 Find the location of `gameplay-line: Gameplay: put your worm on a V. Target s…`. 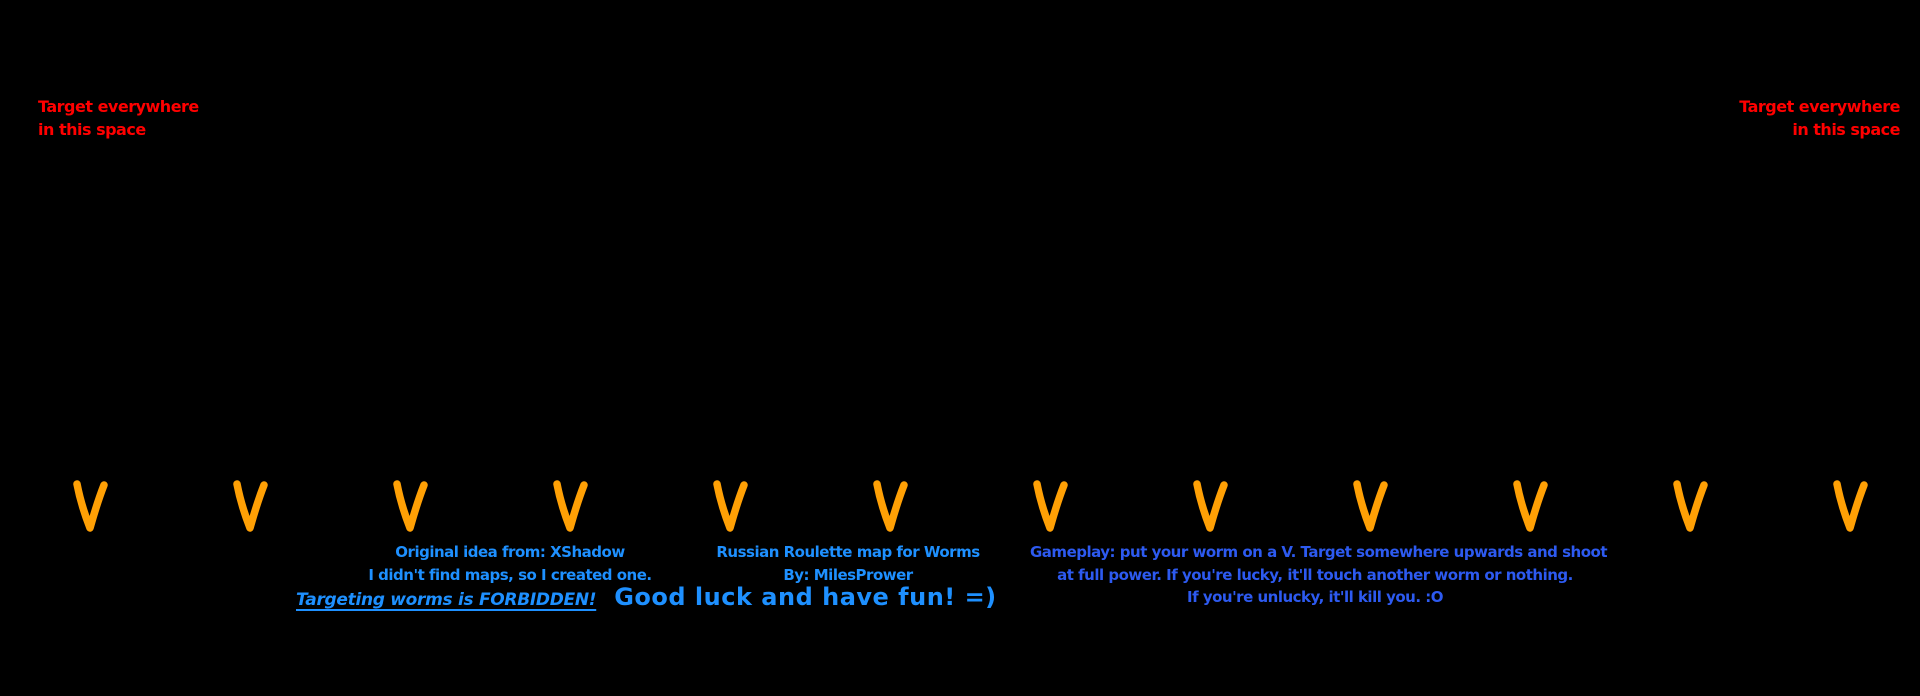

gameplay-line: Gameplay: put your worm on a V. Target s… is located at coordinates (1319, 552).